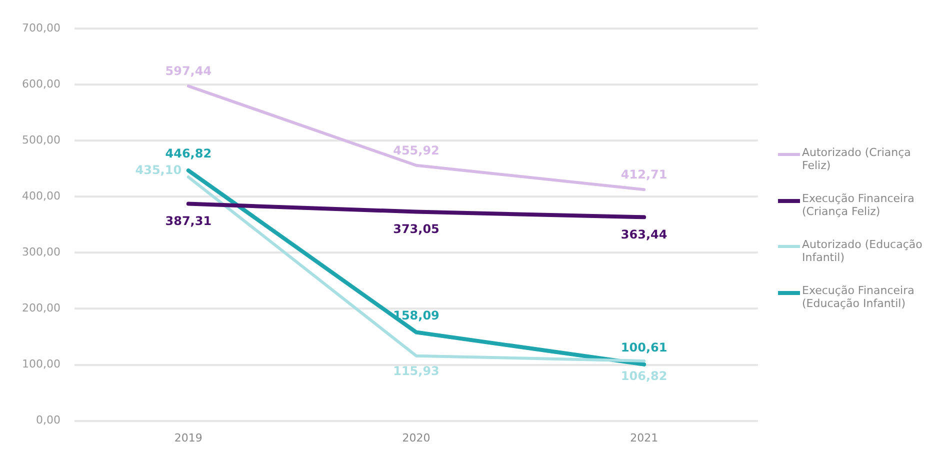 This screenshot has width=952, height=456. Describe the element at coordinates (41, 196) in the screenshot. I see `y-tick-label: 400,00` at that location.